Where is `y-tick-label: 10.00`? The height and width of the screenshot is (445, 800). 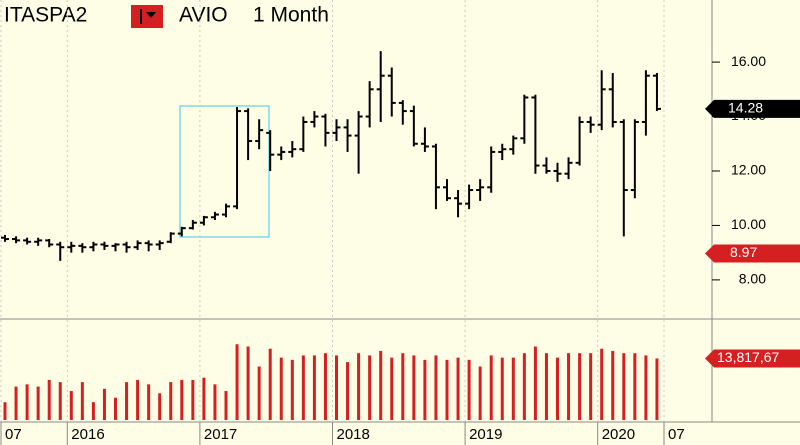
y-tick-label: 10.00 is located at coordinates (748, 224).